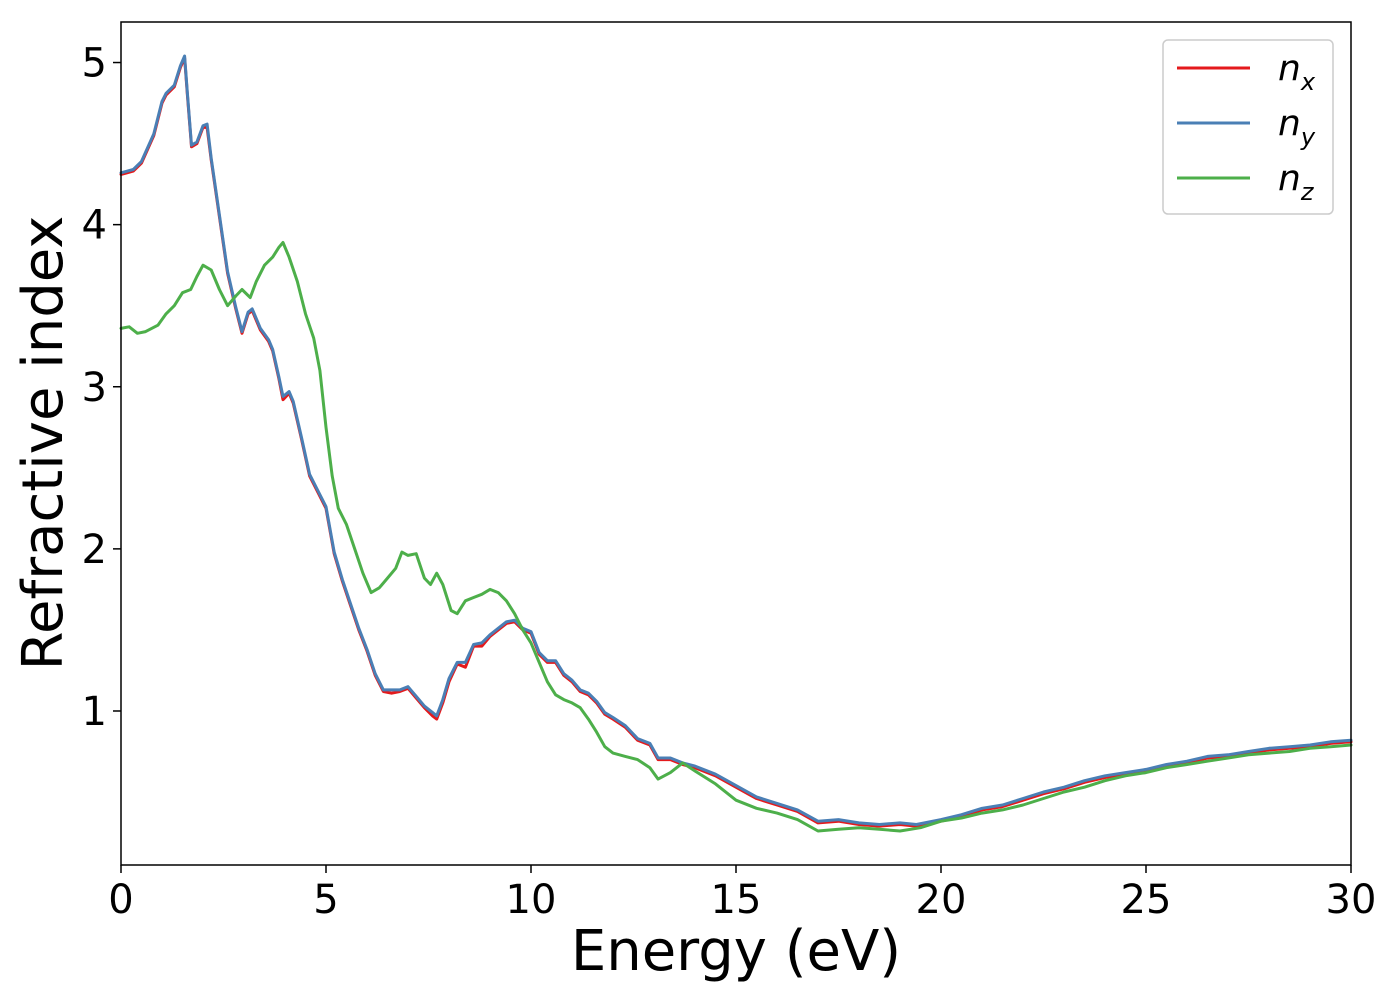  Describe the element at coordinates (736, 900) in the screenshot. I see `x-tick-label: 15` at that location.